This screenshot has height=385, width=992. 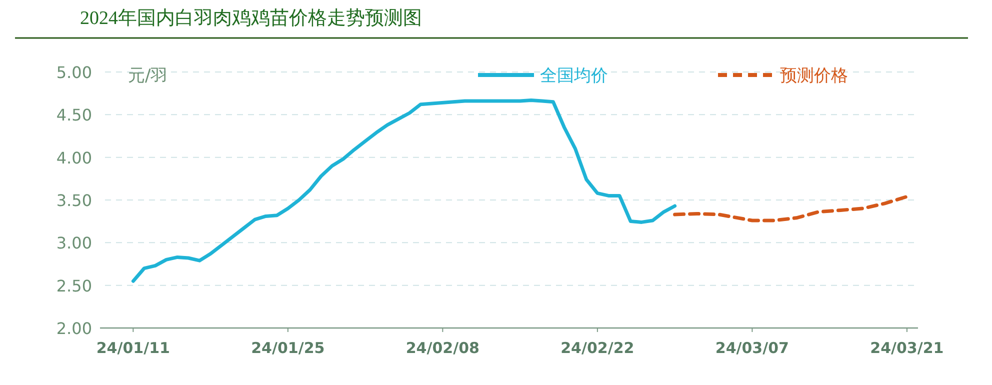 What do you see at coordinates (791, 208) in the screenshot?
I see `line-series` at bounding box center [791, 208].